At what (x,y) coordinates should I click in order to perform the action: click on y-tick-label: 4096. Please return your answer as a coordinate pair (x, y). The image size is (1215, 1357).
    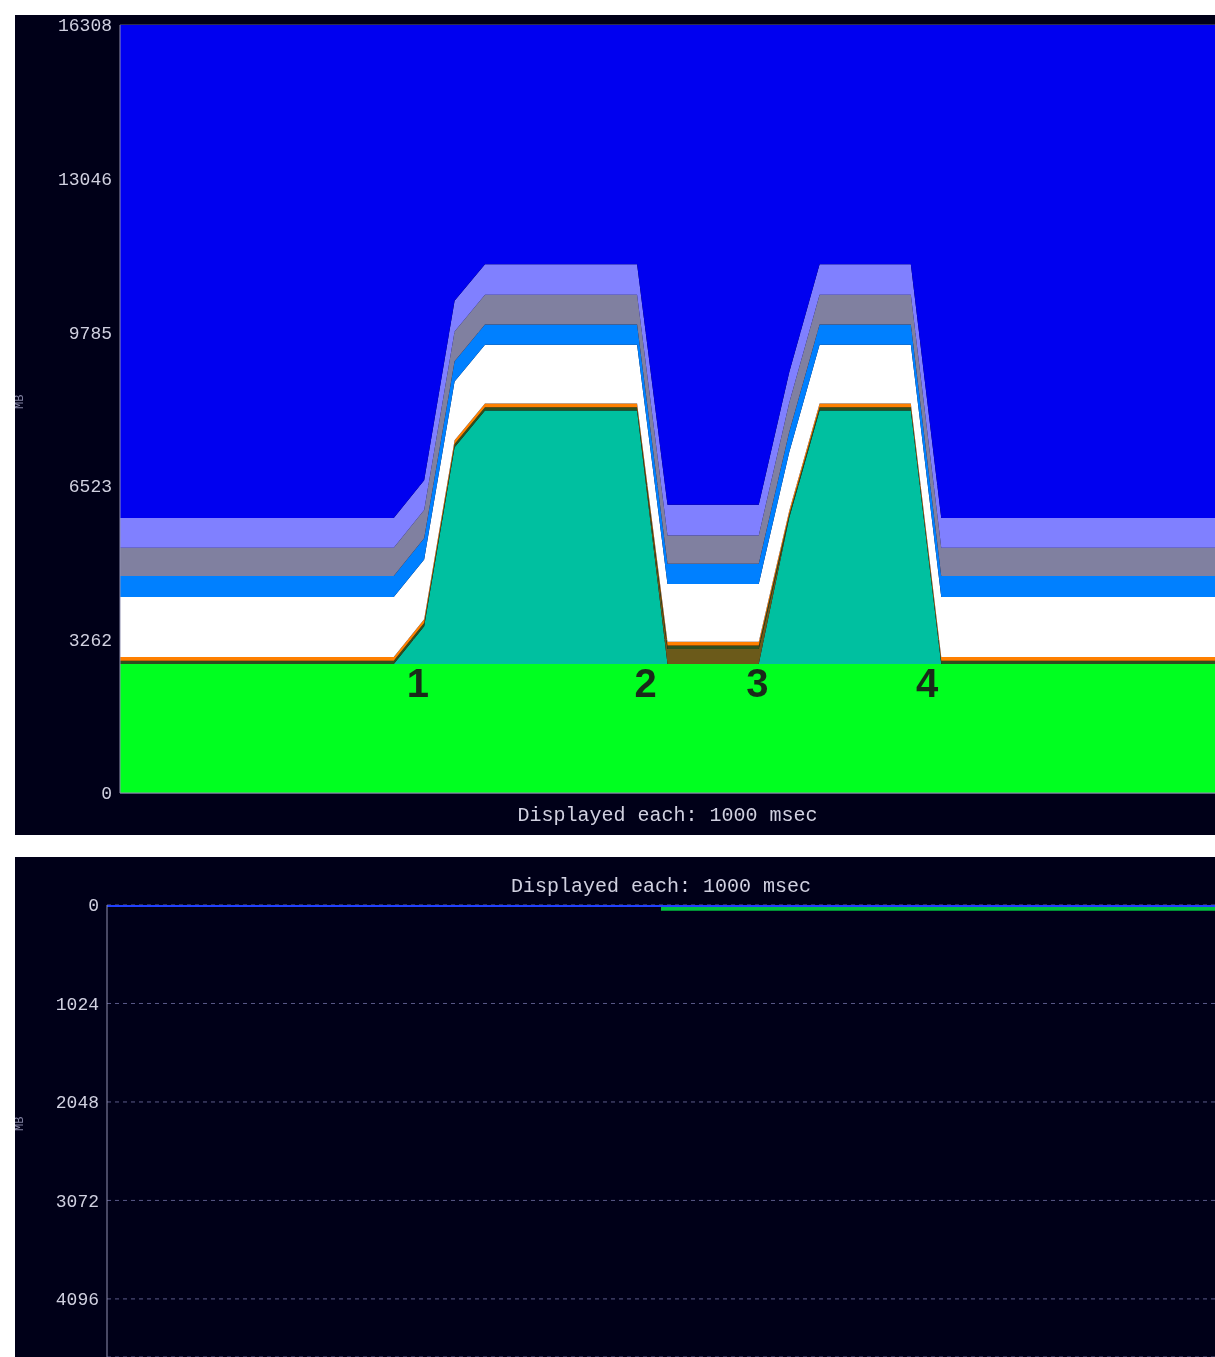
    Looking at the image, I should click on (77, 1300).